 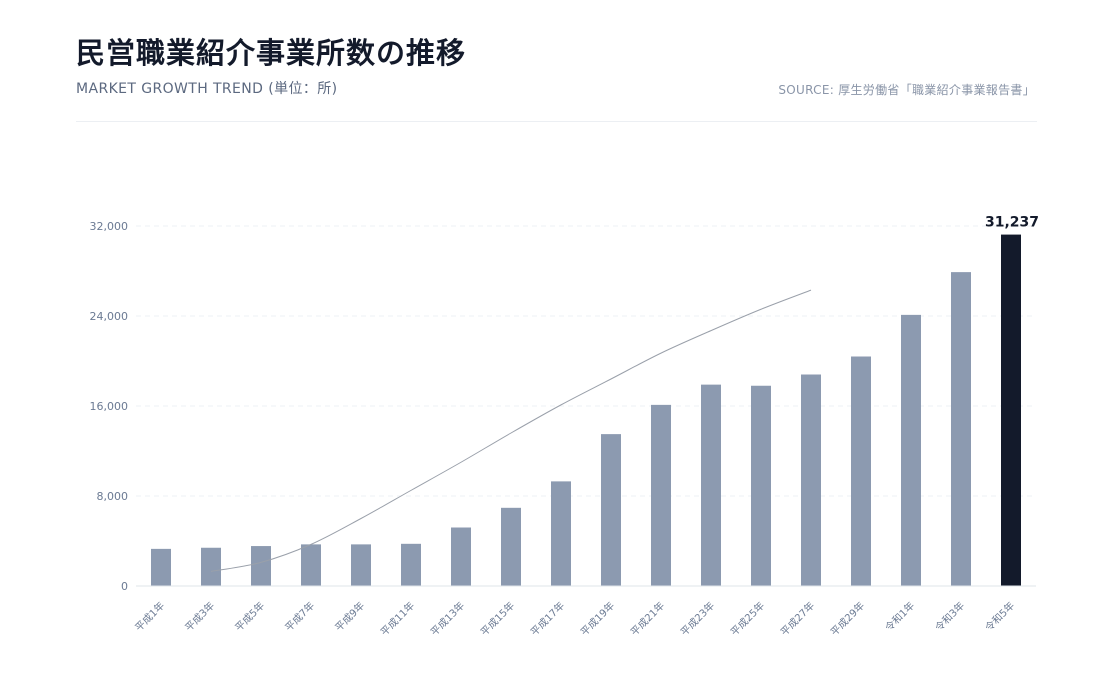 I want to click on header-divider, so click(x=556, y=121).